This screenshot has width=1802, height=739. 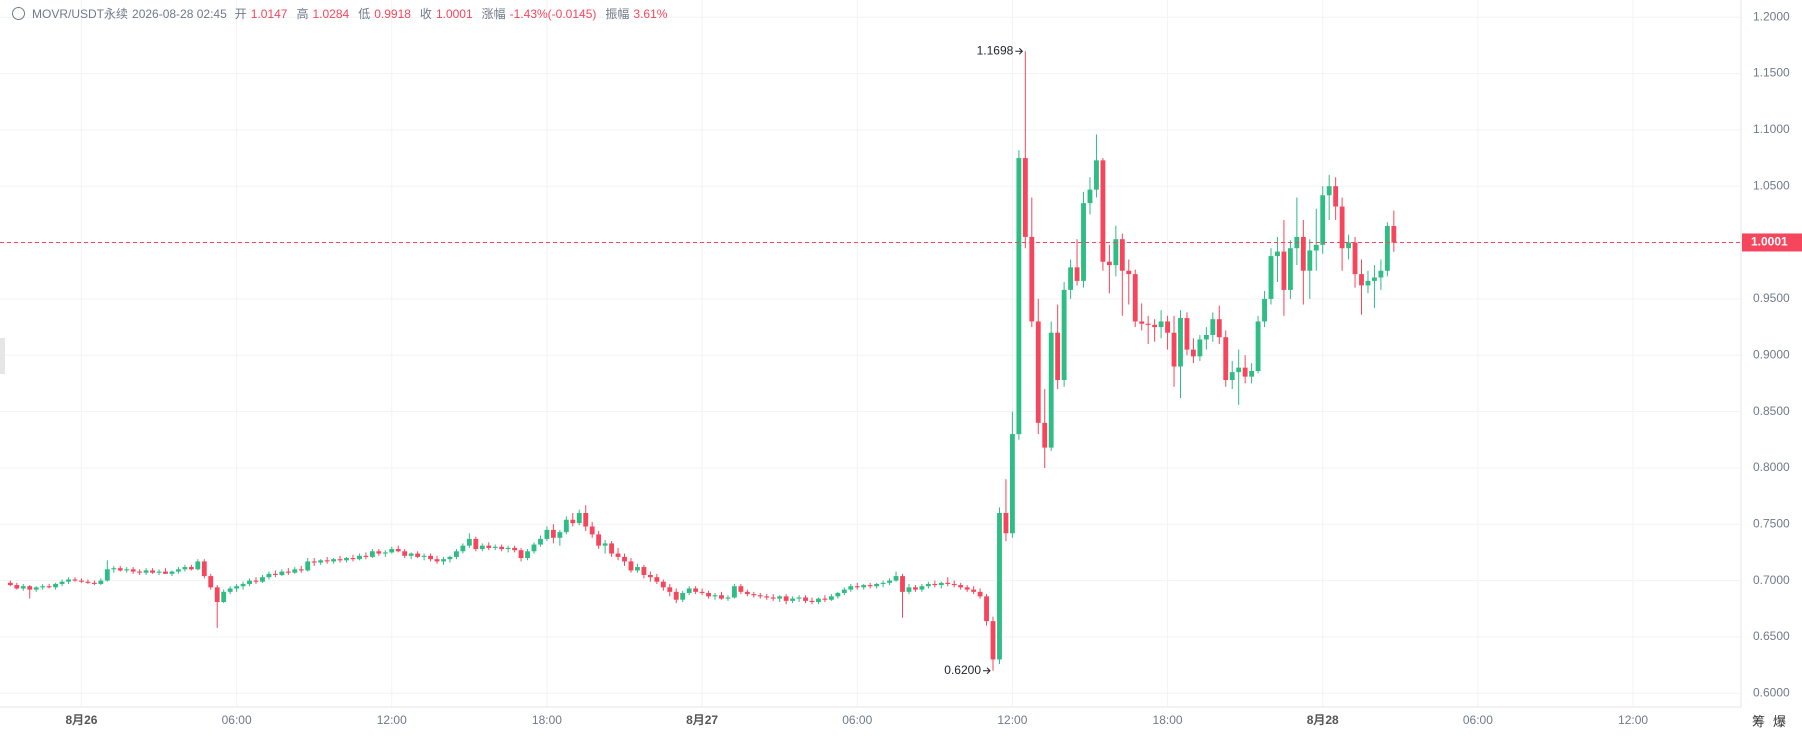 What do you see at coordinates (240, 14) in the screenshot?
I see `label: 开` at bounding box center [240, 14].